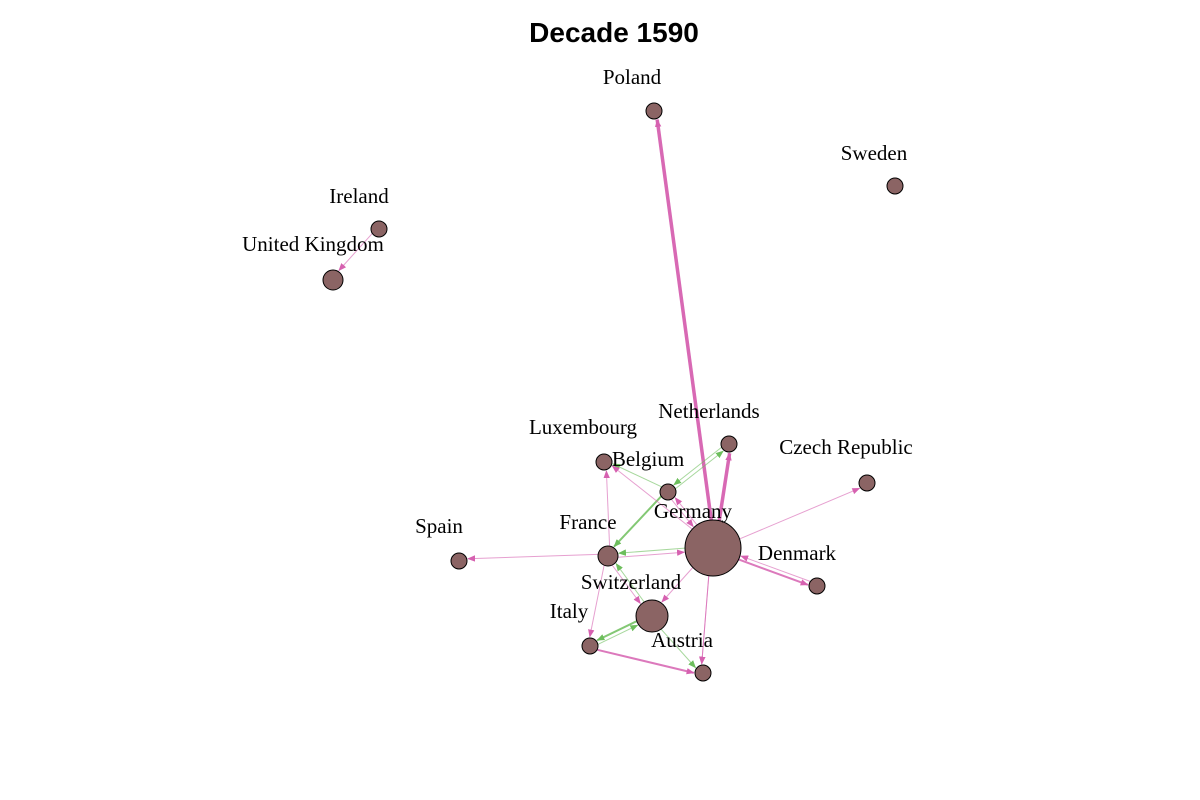 This screenshot has width=1200, height=800. I want to click on edge-germany-to-denmark, so click(773, 572).